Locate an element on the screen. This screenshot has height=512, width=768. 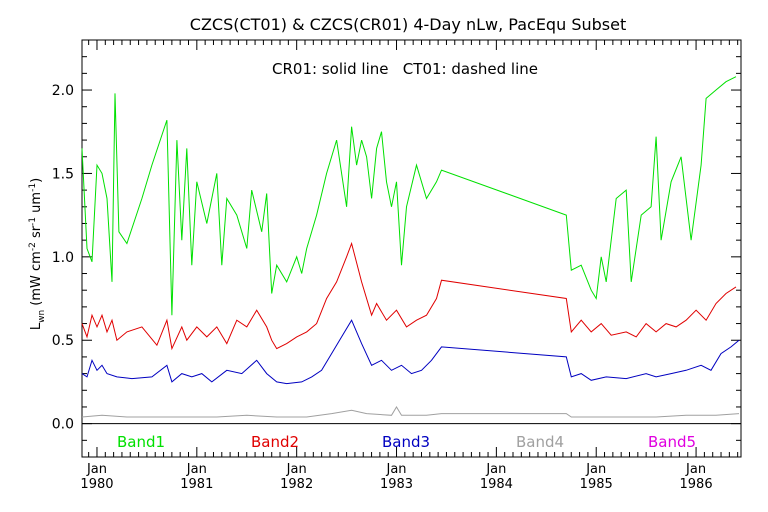
legend: Band1 Band2 Band3 Band4 Band5 is located at coordinates (406, 442).